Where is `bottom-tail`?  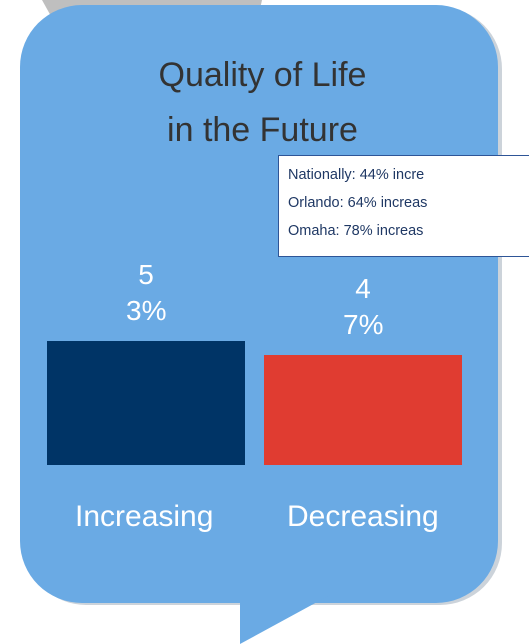 bottom-tail is located at coordinates (285, 619).